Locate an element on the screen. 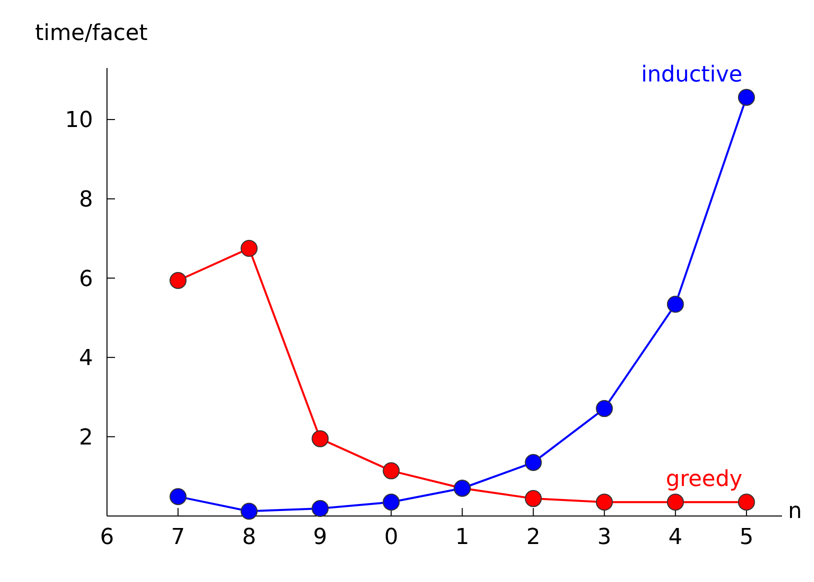  series-label: greedy is located at coordinates (704, 479).